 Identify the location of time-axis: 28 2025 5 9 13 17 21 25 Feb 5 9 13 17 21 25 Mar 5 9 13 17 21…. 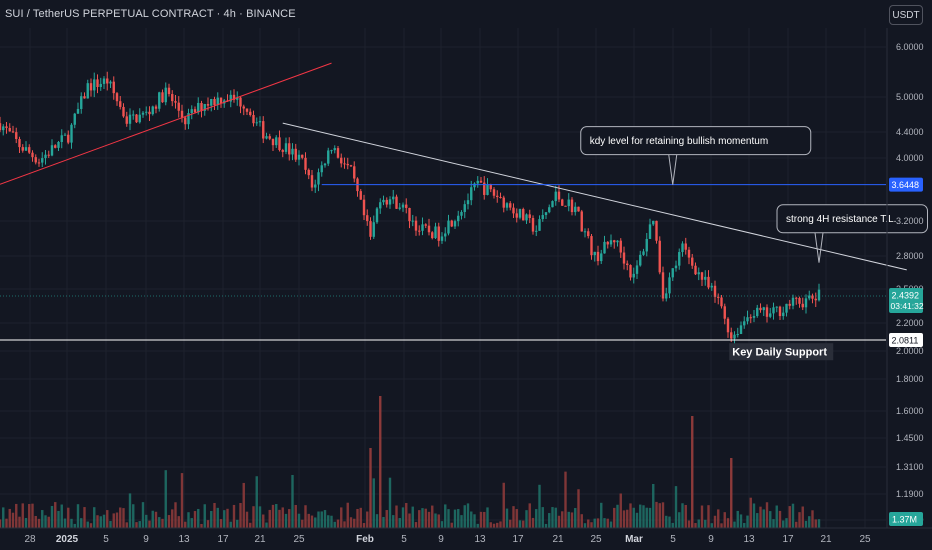
(466, 536).